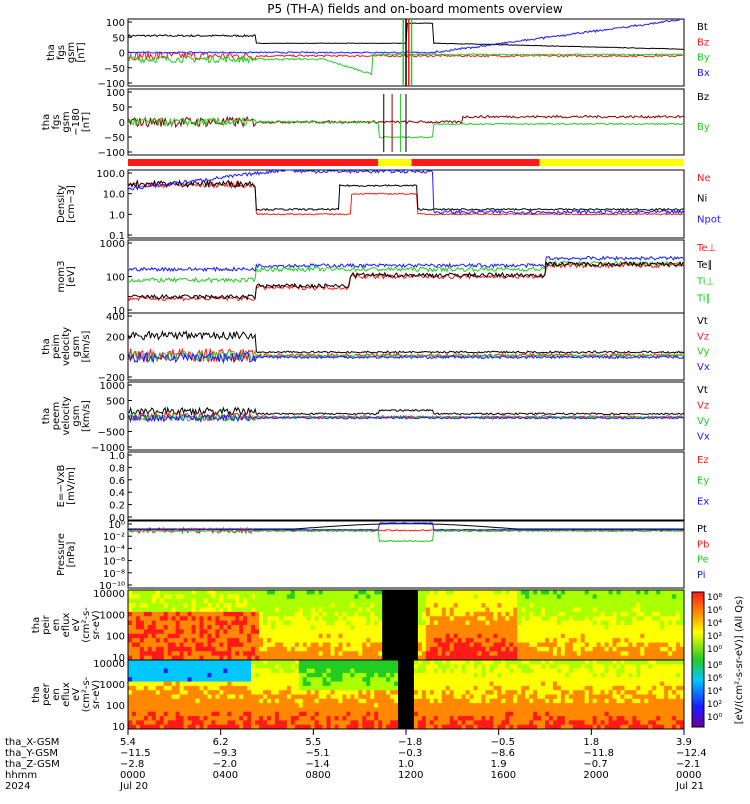 The height and width of the screenshot is (804, 750). What do you see at coordinates (117, 481) in the screenshot?
I see `y-tick-label: 0.6` at bounding box center [117, 481].